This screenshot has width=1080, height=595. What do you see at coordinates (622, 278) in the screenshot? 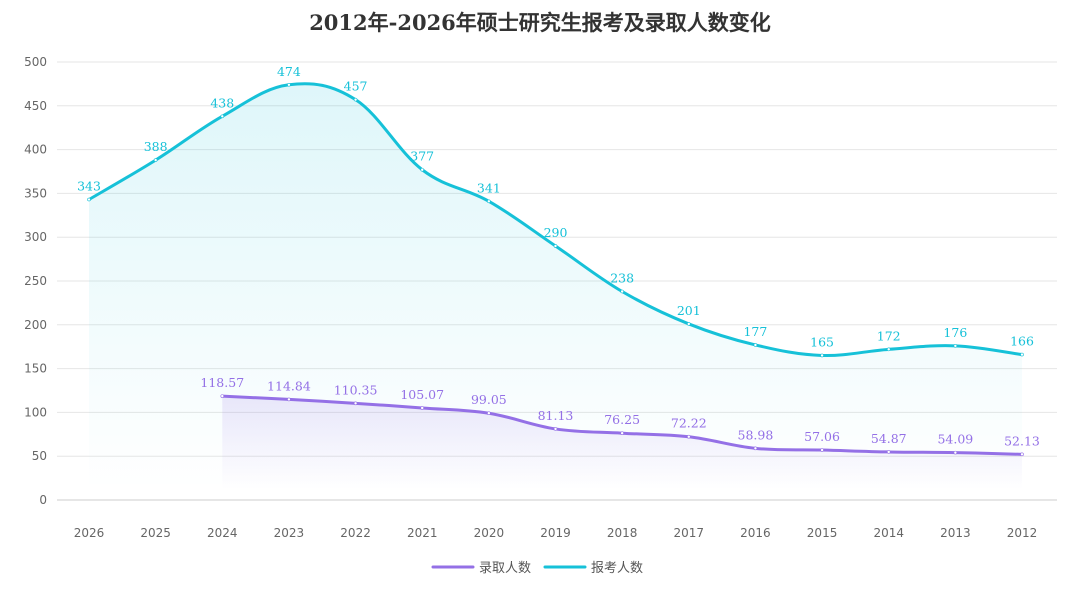
I see `data-label: 238` at bounding box center [622, 278].